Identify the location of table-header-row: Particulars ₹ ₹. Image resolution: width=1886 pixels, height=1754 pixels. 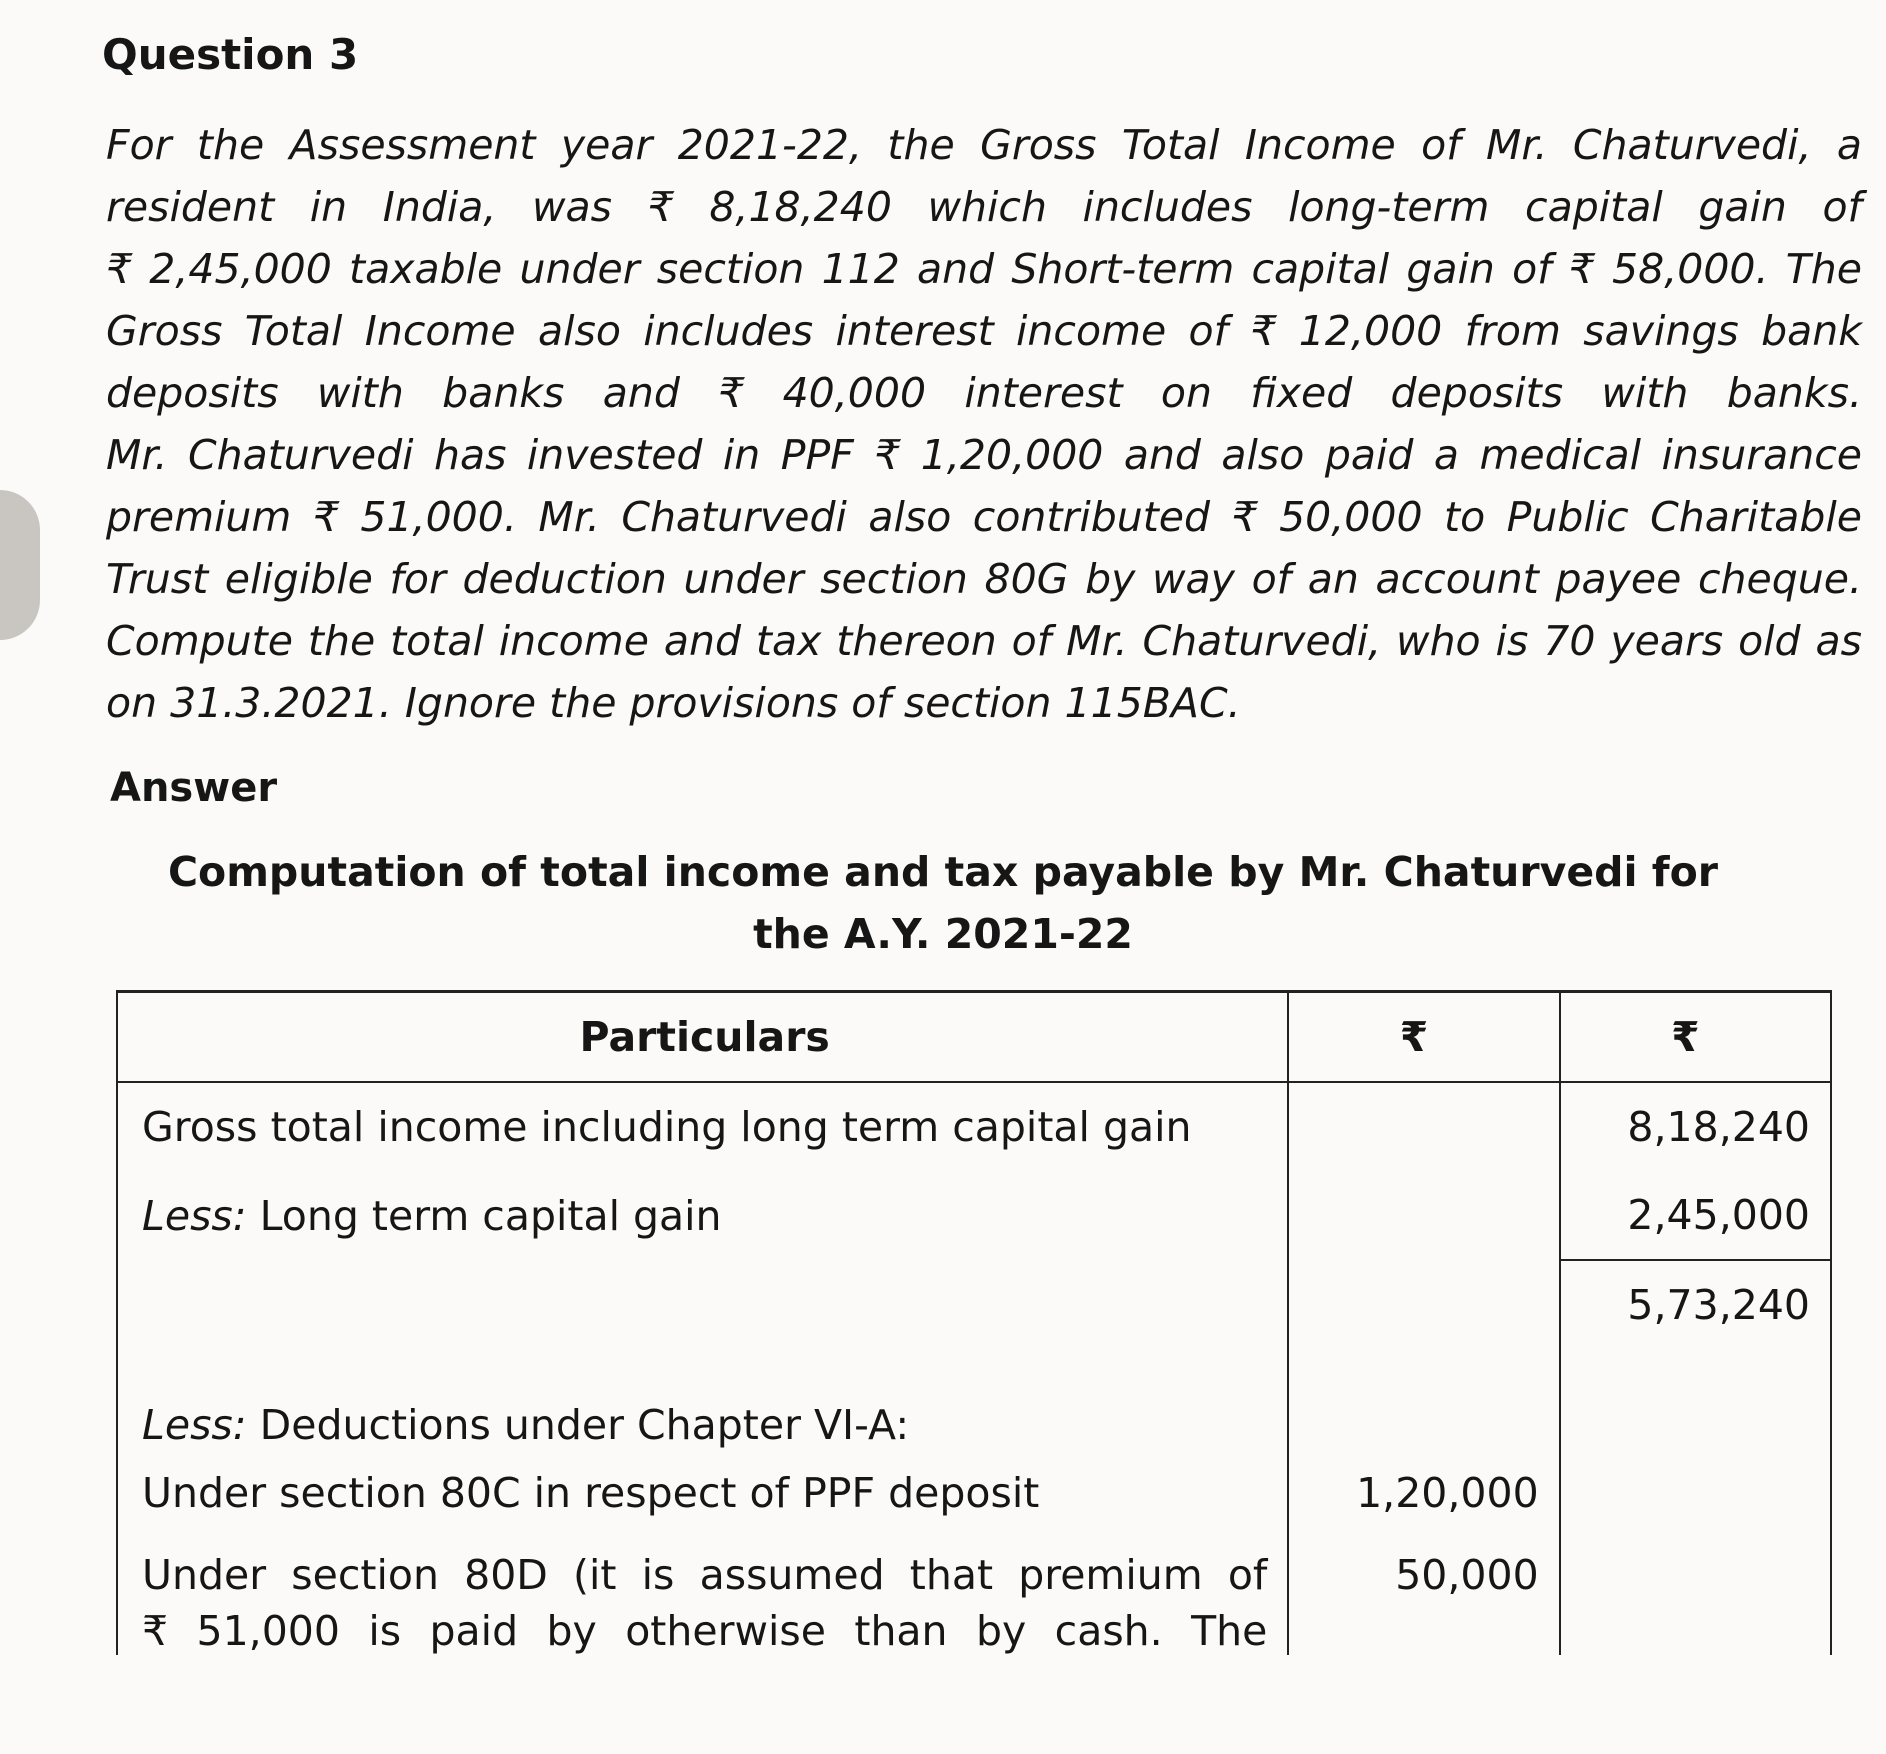
(974, 1036).